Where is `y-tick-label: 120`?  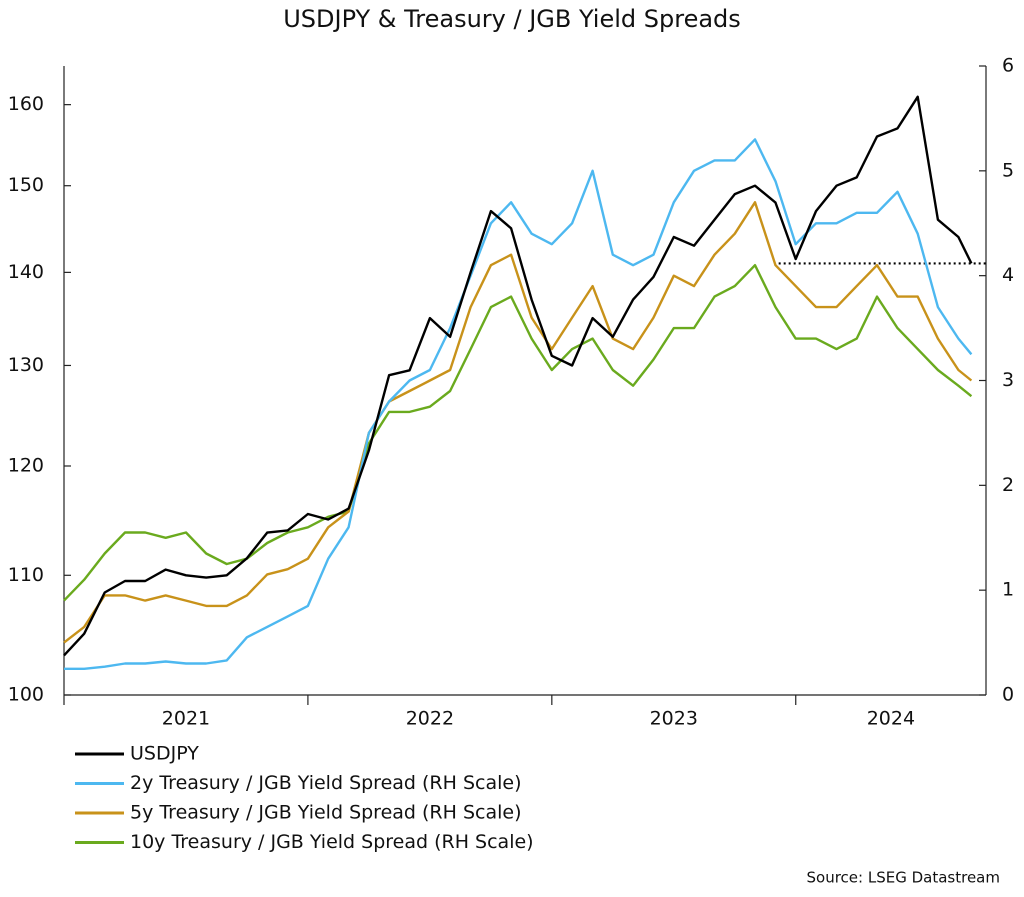 y-tick-label: 120 is located at coordinates (26, 465).